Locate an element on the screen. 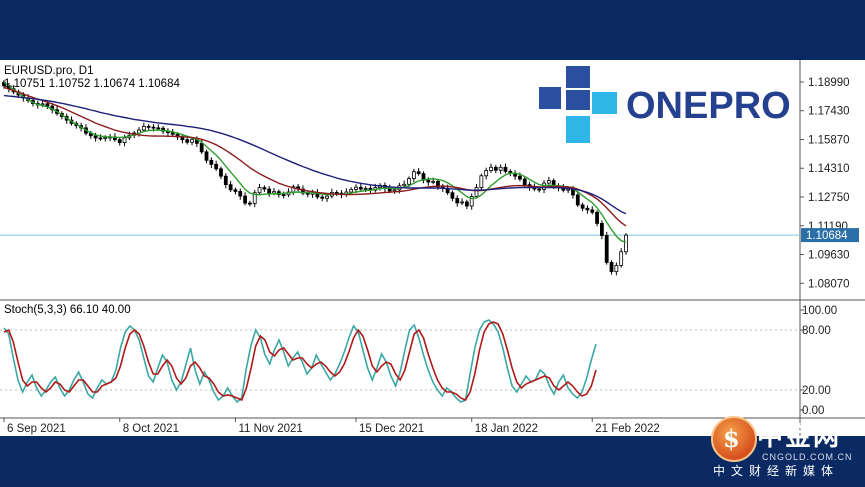 This screenshot has width=865, height=487. watermark-domain: CNGOLD.COM.CN is located at coordinates (807, 457).